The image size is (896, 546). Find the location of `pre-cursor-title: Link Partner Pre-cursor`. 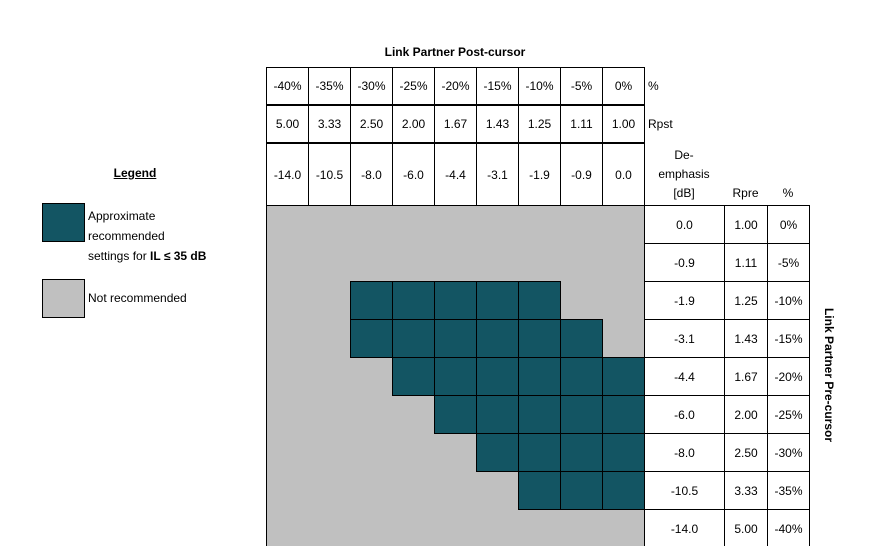

pre-cursor-title: Link Partner Pre-cursor is located at coordinates (829, 375).